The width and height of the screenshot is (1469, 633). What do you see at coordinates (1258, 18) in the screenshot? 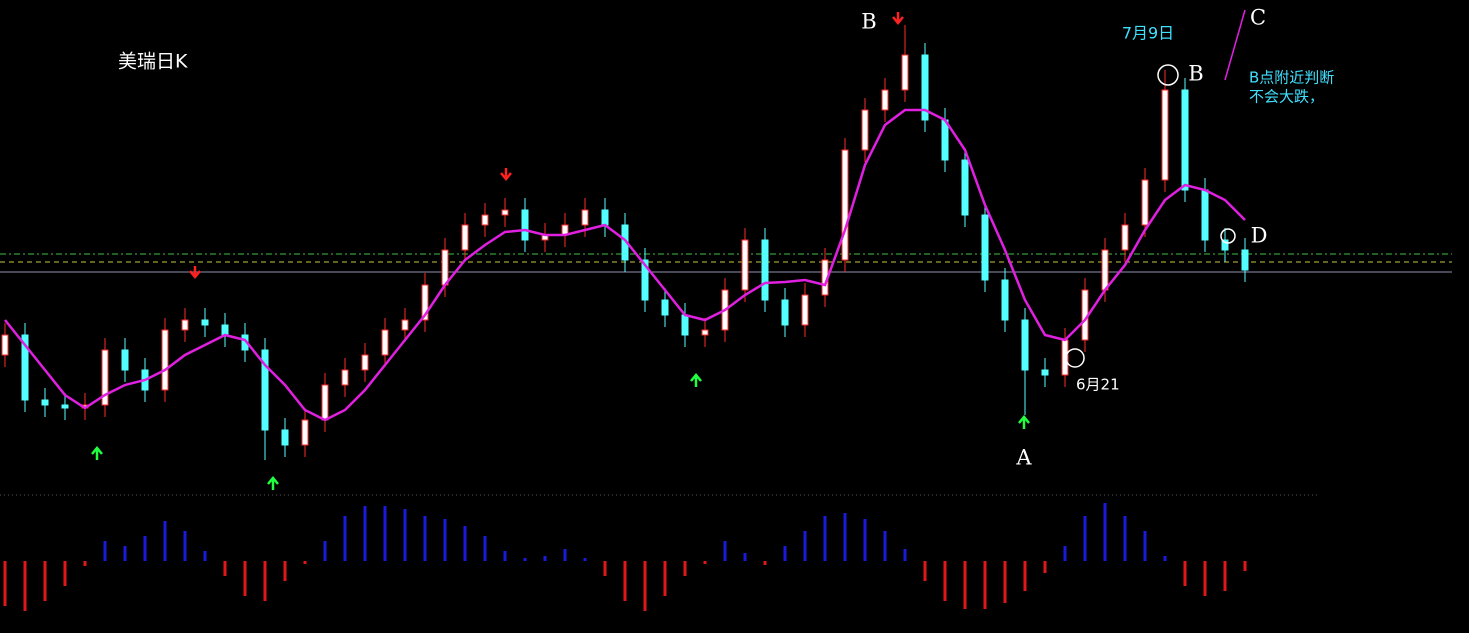
I see `annotation: C` at bounding box center [1258, 18].